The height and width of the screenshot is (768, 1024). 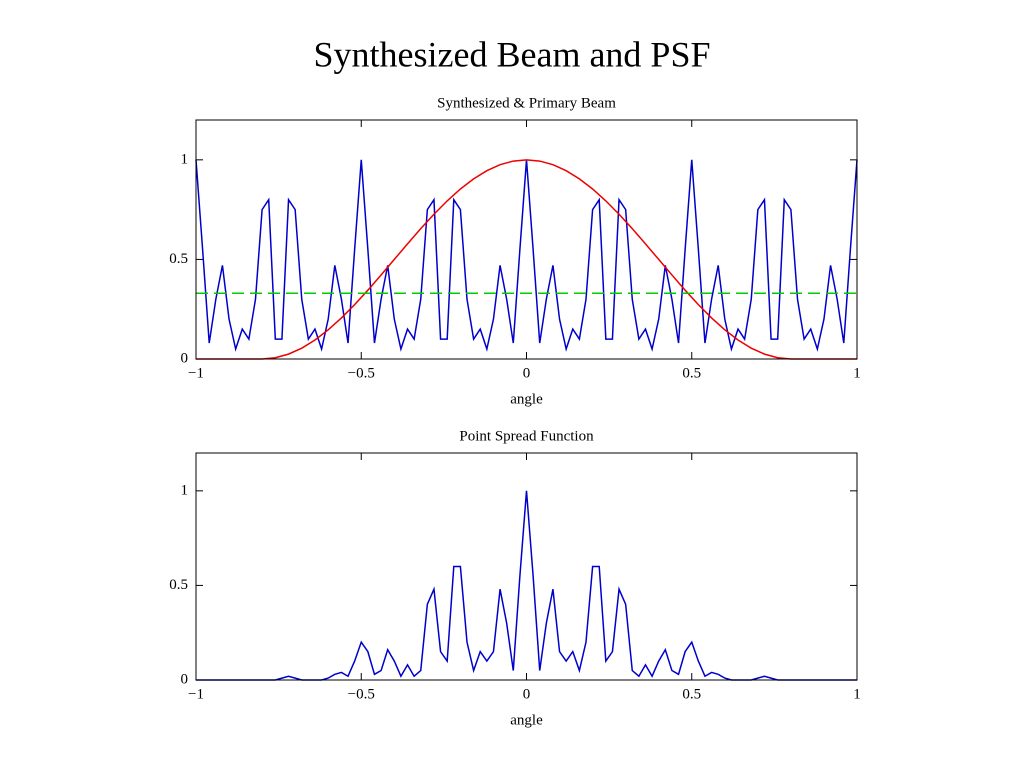 I want to click on chart-title: Synthesized & Primary Beam, so click(x=526, y=103).